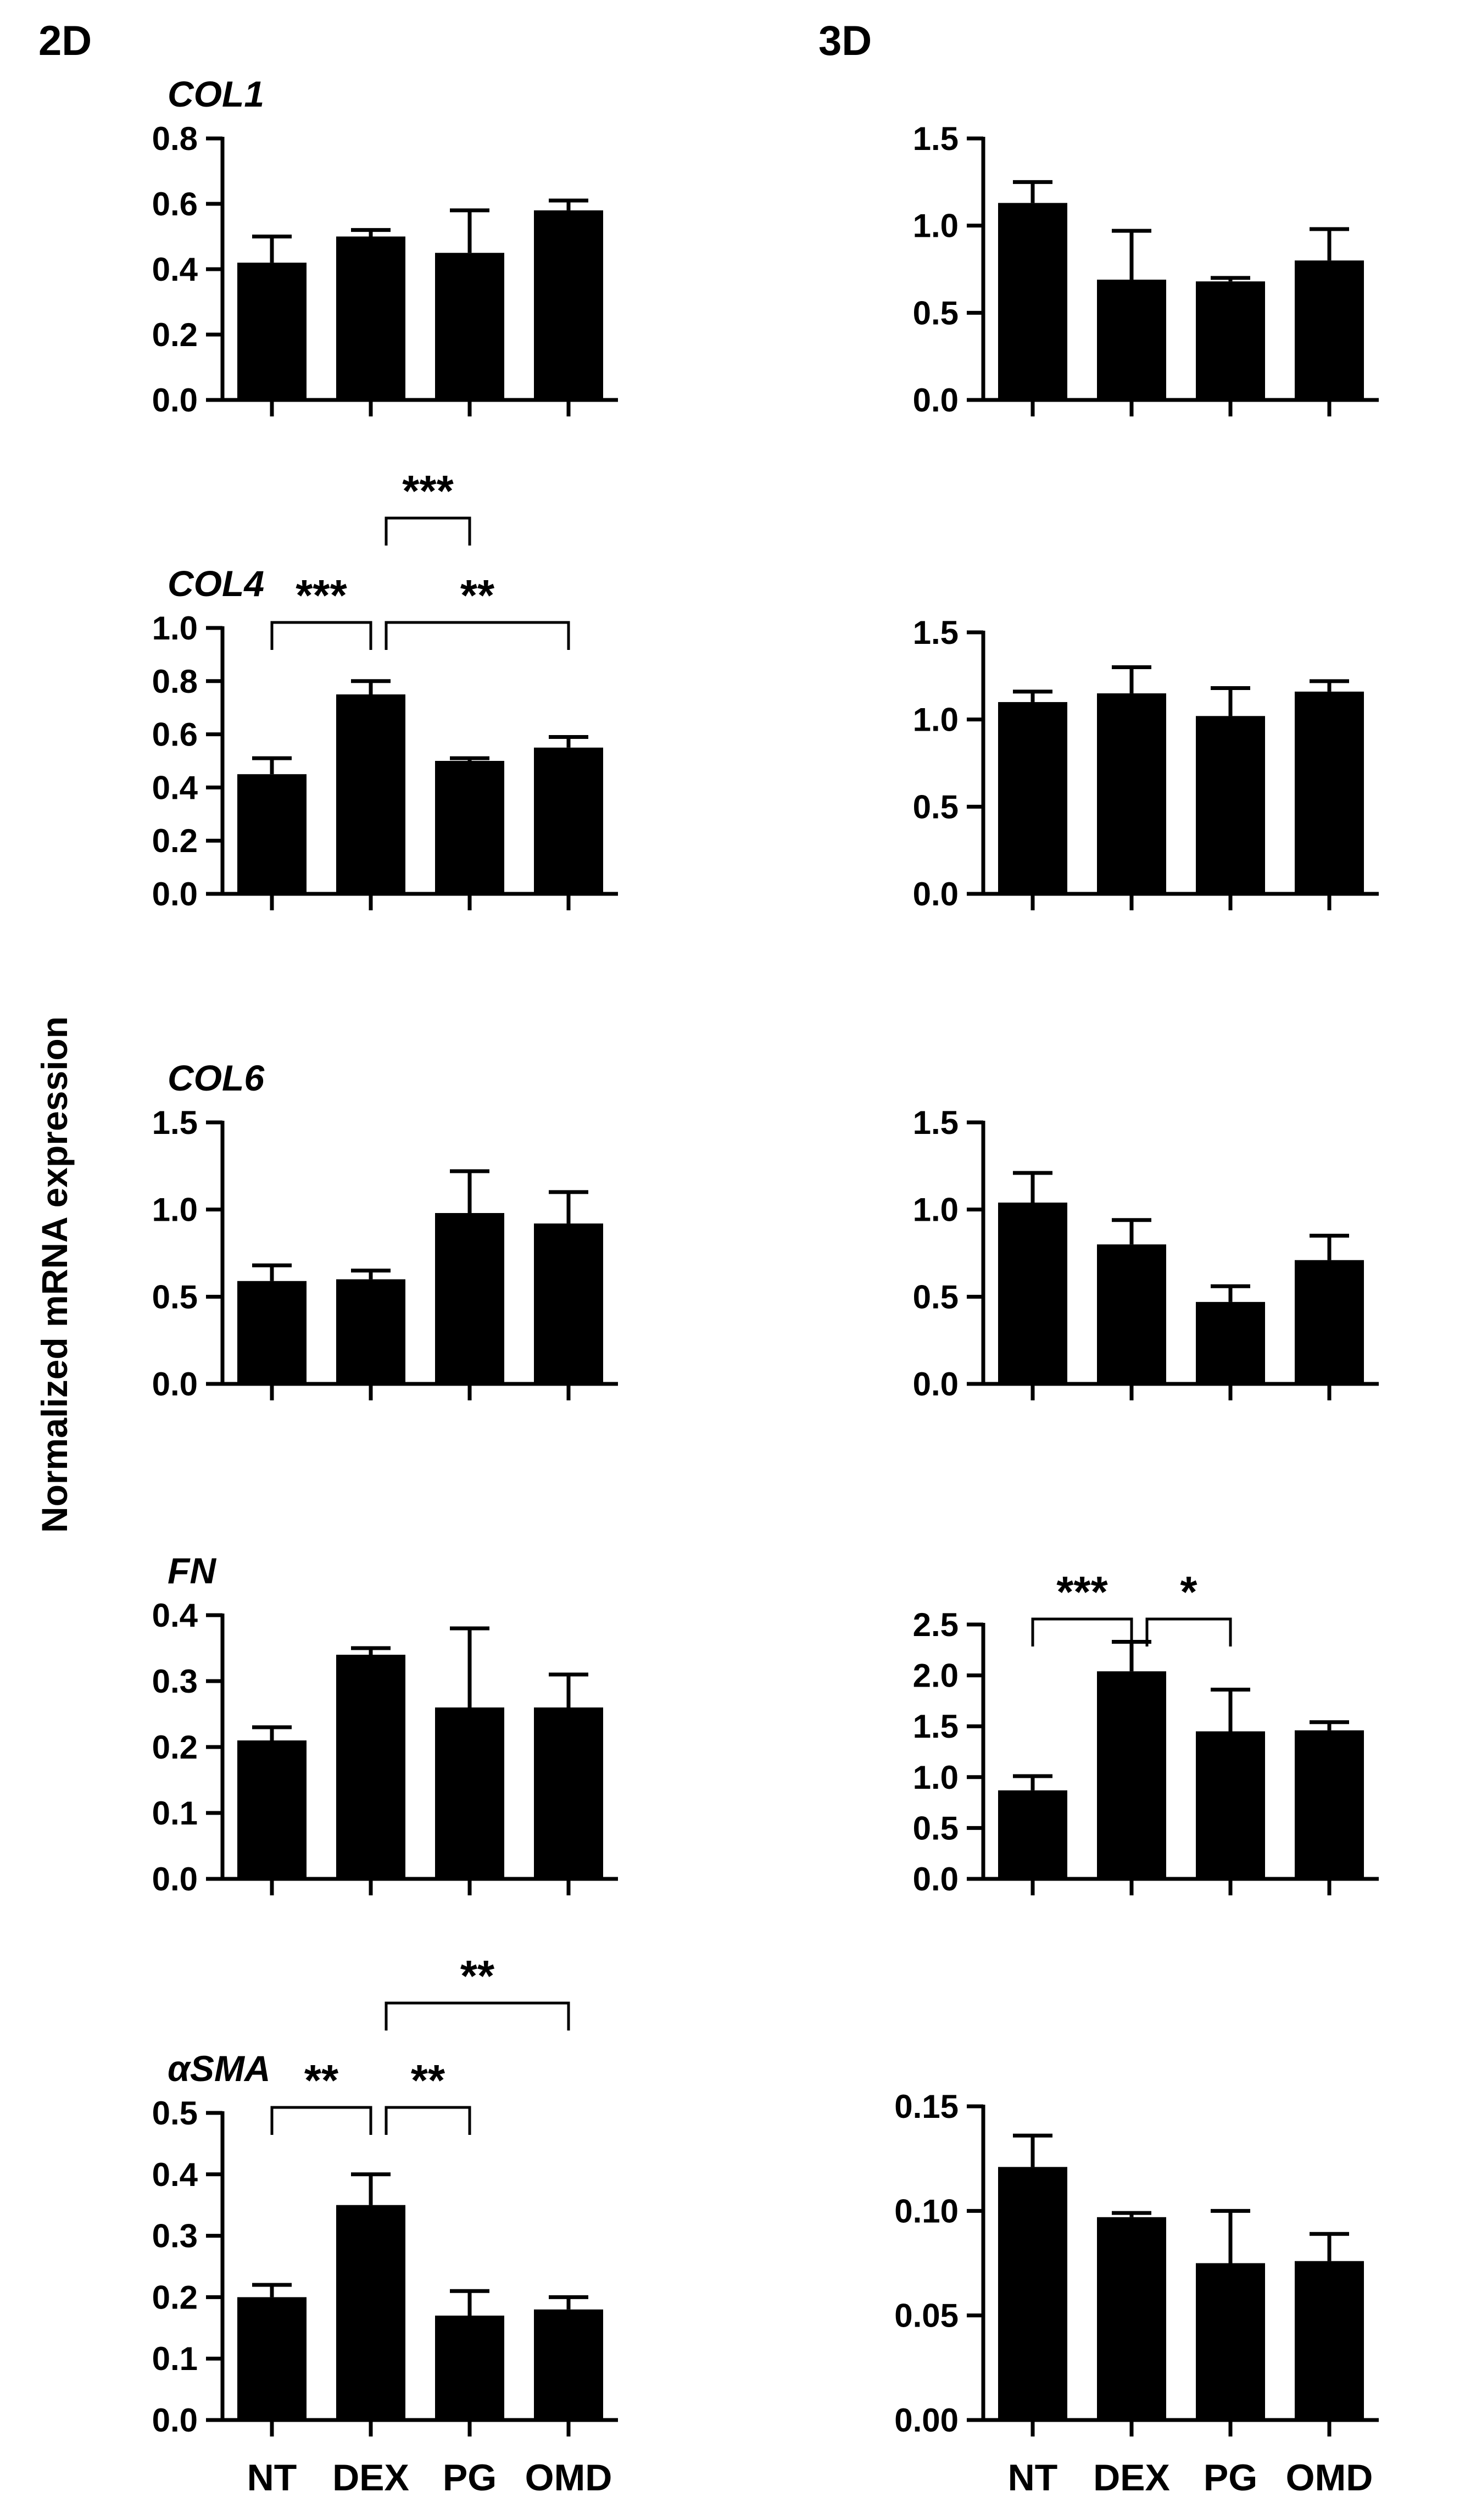 This screenshot has width=1465, height=2520. I want to click on panel-3D-FN: 0.00.51.01.52.02.5*** *, so click(1146, 1732).